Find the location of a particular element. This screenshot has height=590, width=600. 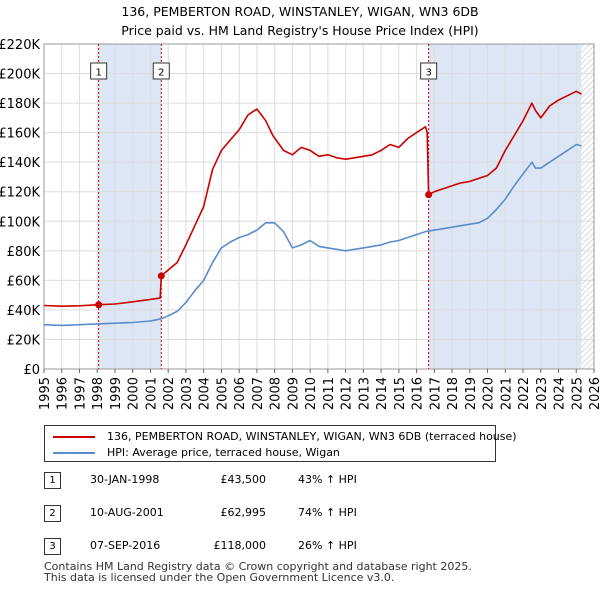

x-tick-label: 1999 is located at coordinates (116, 393).